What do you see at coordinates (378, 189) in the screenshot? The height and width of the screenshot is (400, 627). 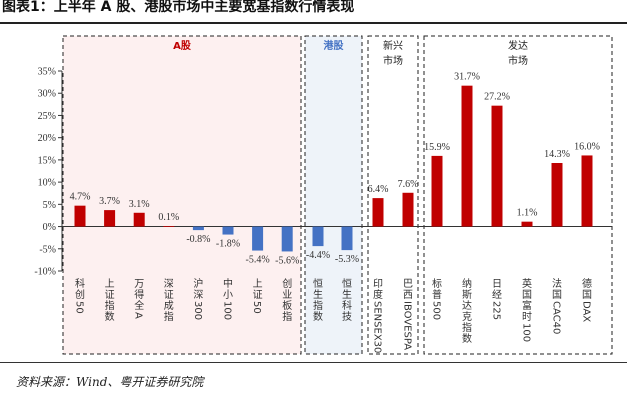 I see `data-label: 6.4%` at bounding box center [378, 189].